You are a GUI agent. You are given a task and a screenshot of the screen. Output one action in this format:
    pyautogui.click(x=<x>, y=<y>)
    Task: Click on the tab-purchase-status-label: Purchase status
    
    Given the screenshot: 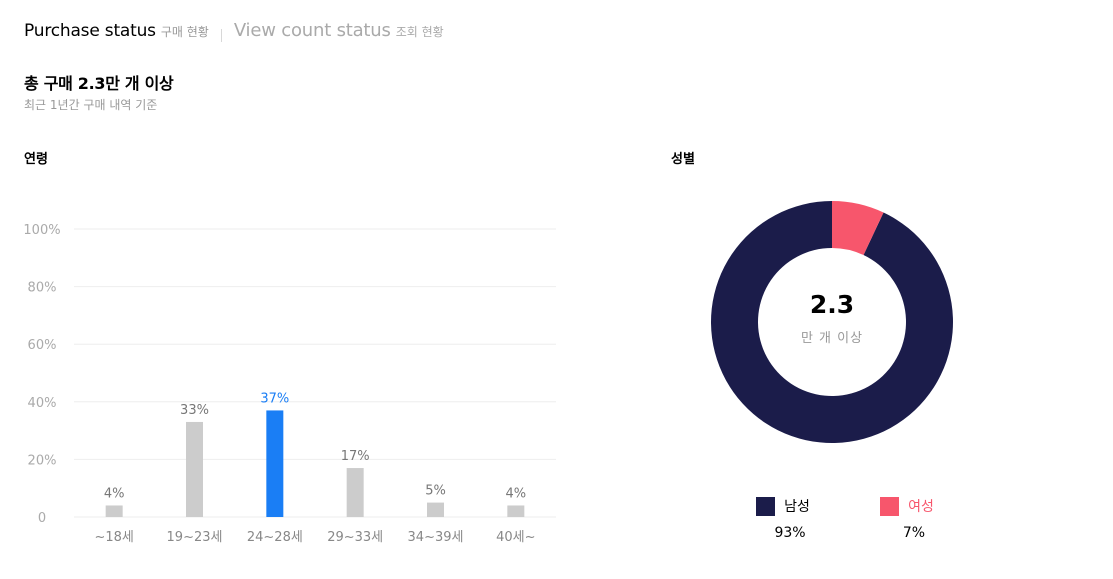 What is the action you would take?
    pyautogui.click(x=90, y=31)
    